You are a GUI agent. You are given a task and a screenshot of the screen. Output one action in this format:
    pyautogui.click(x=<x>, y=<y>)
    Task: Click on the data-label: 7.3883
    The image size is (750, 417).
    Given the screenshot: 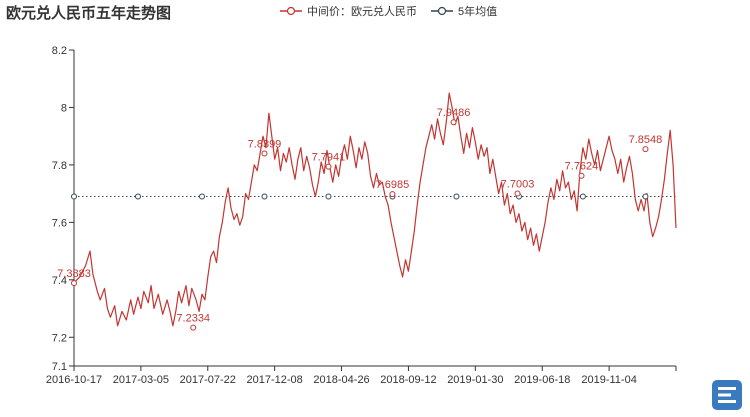 What is the action you would take?
    pyautogui.click(x=74, y=274)
    